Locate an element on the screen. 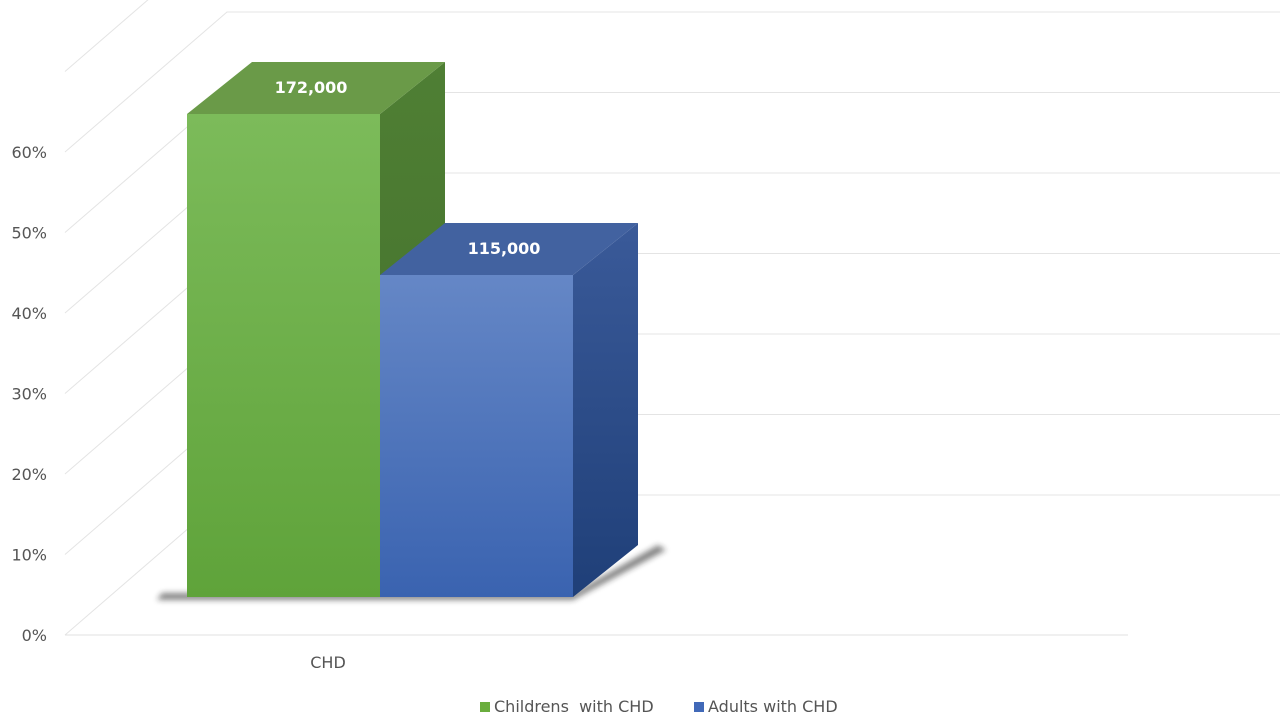 This screenshot has width=1280, height=715. data-label: 172,000 is located at coordinates (311, 87).